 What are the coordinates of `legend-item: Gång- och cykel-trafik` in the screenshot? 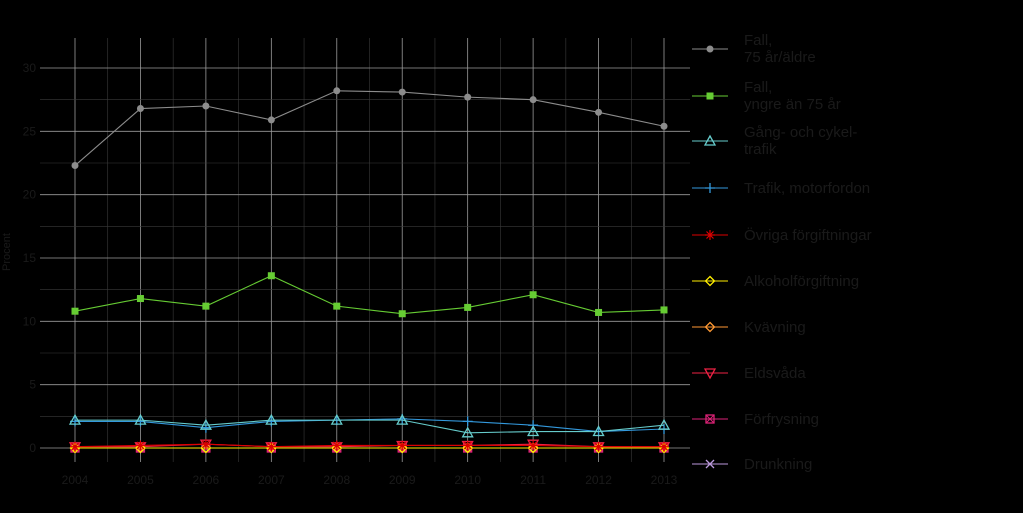 It's located at (774, 141).